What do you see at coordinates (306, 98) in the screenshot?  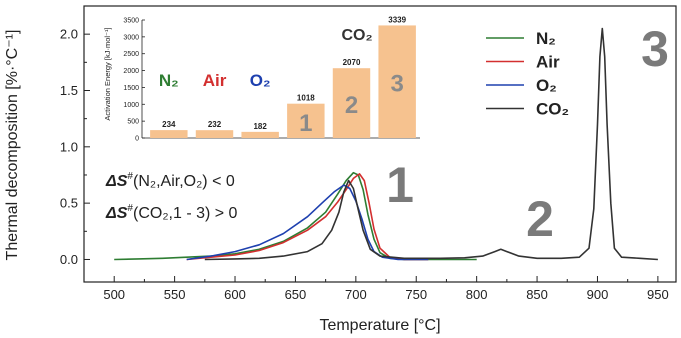 I see `inset-bar-value-label: 1018` at bounding box center [306, 98].